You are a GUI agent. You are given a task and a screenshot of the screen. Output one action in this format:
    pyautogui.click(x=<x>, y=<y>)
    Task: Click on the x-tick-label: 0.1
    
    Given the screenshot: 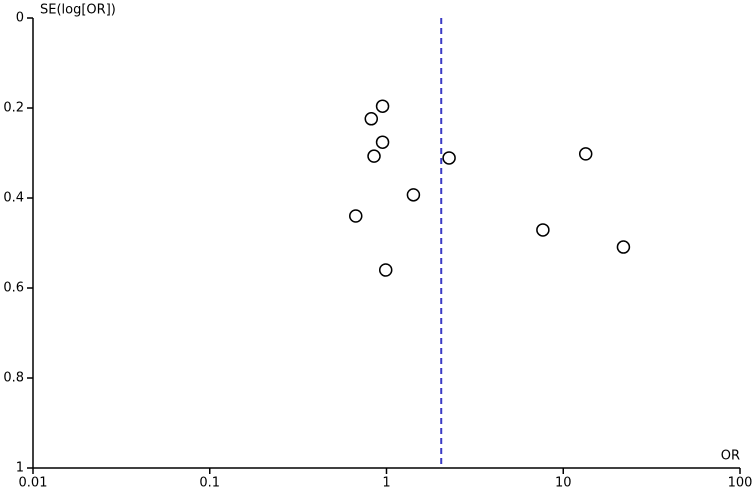 What is the action you would take?
    pyautogui.click(x=209, y=483)
    